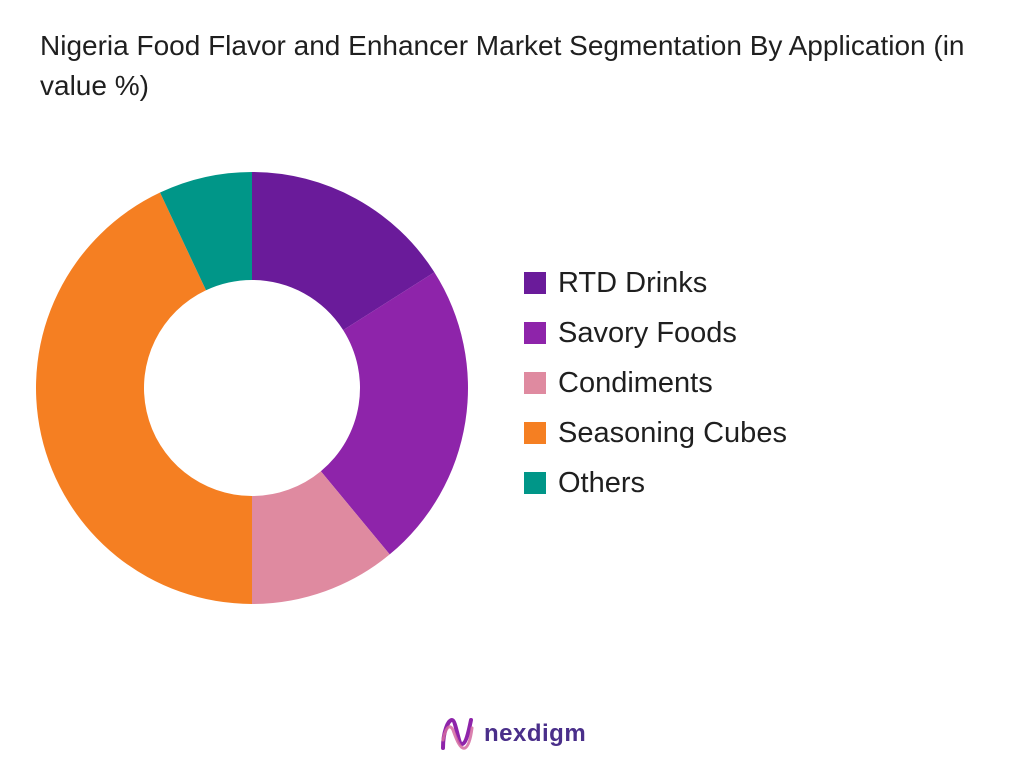 Image resolution: width=1024 pixels, height=768 pixels. What do you see at coordinates (143, 398) in the screenshot?
I see `slice-seasoning-cubes` at bounding box center [143, 398].